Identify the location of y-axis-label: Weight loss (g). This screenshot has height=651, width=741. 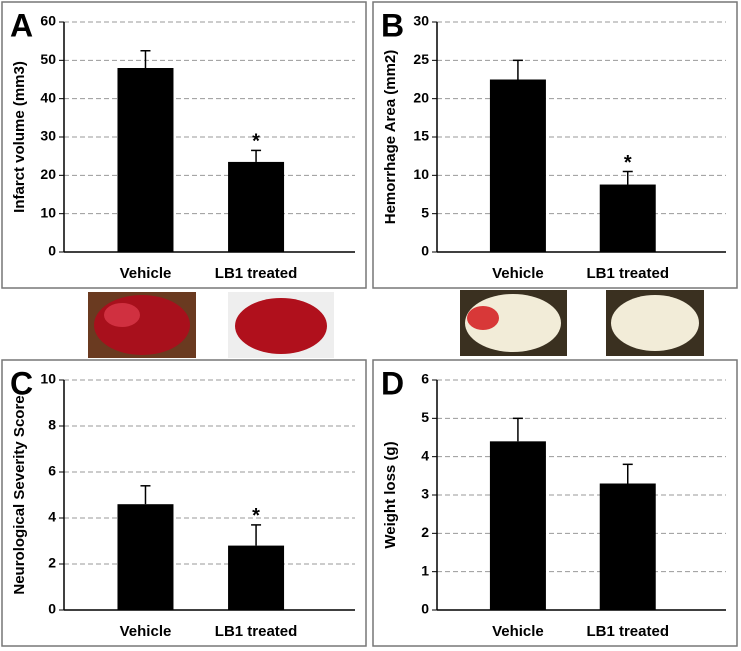
(390, 494).